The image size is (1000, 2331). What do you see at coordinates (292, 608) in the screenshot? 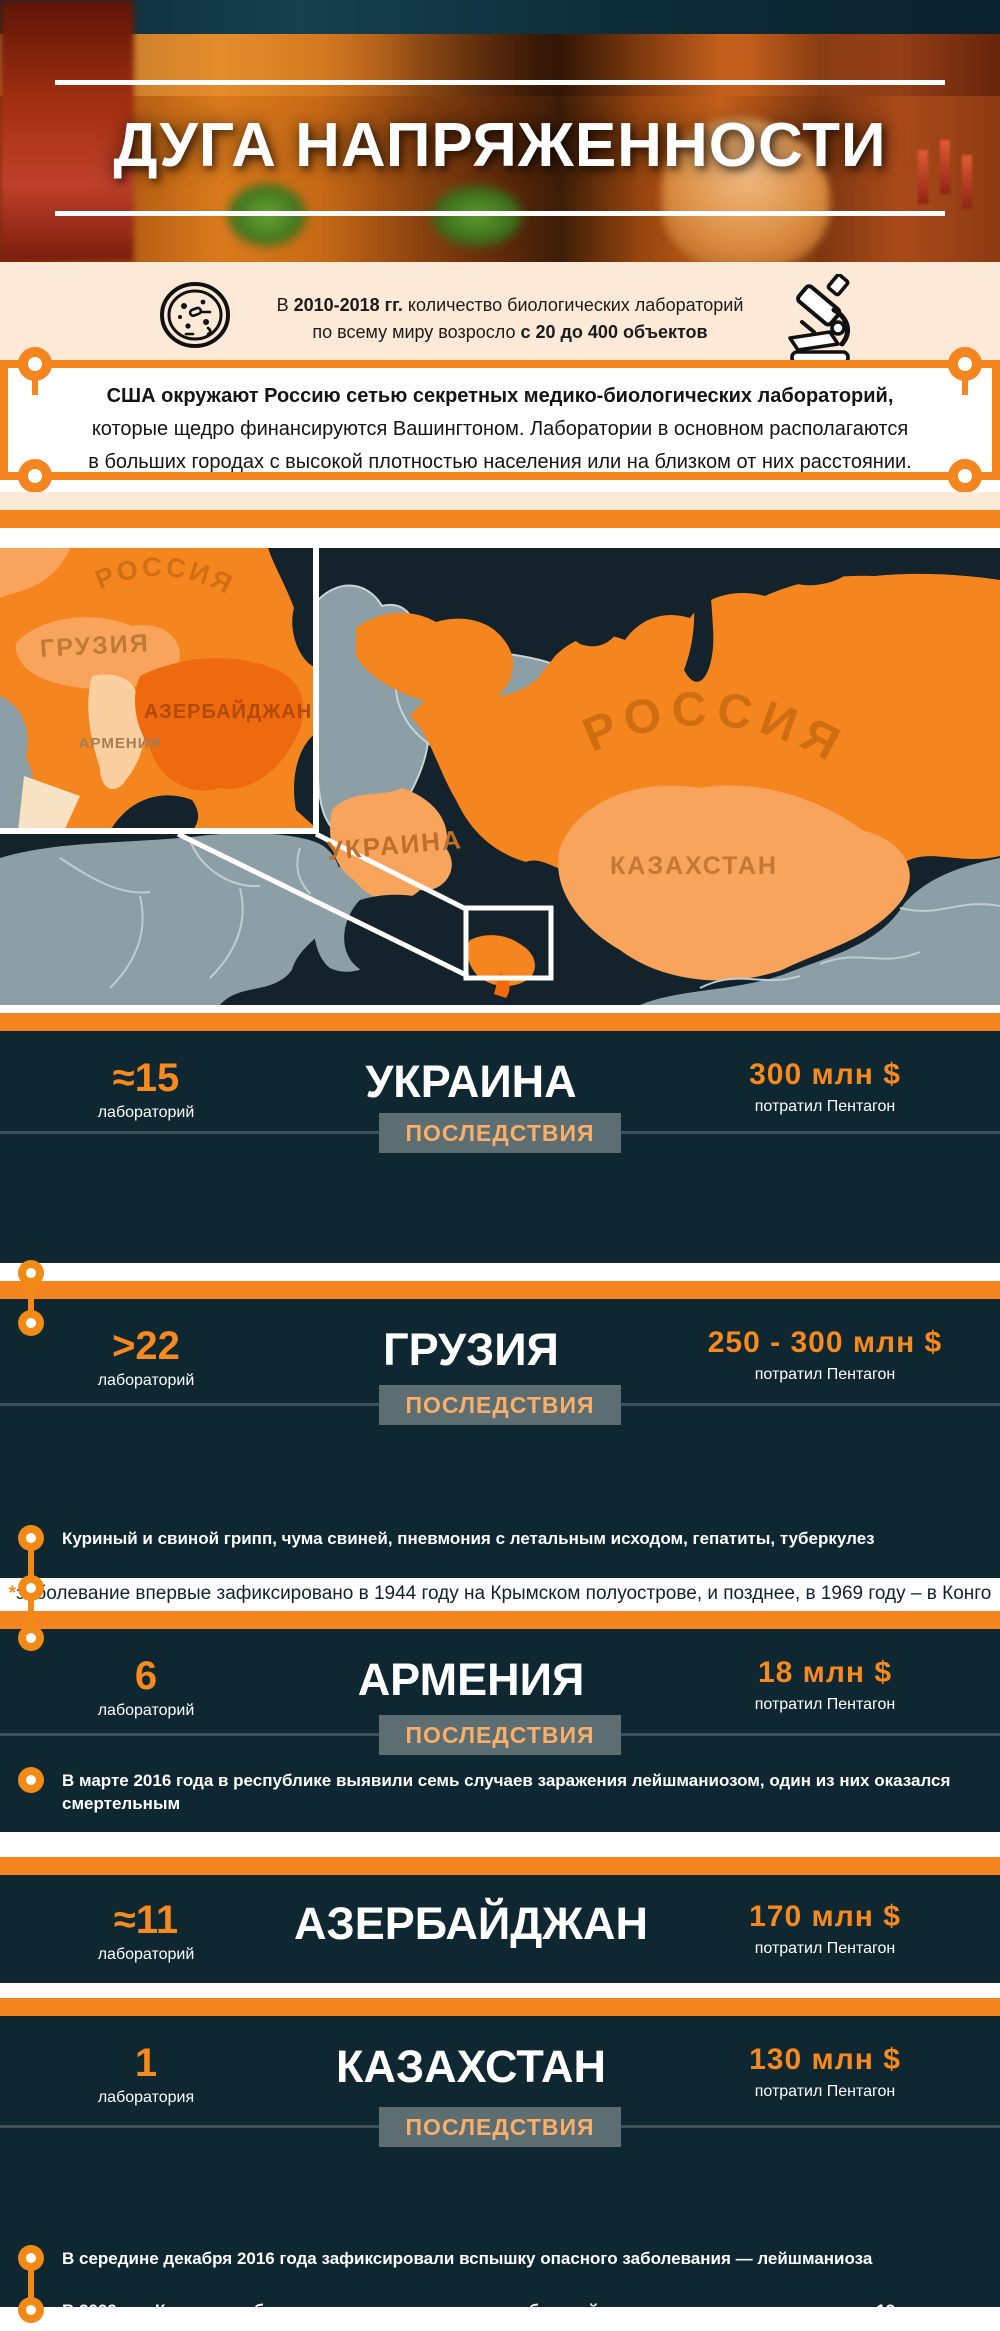
I see `inset-sea-topright` at bounding box center [292, 608].